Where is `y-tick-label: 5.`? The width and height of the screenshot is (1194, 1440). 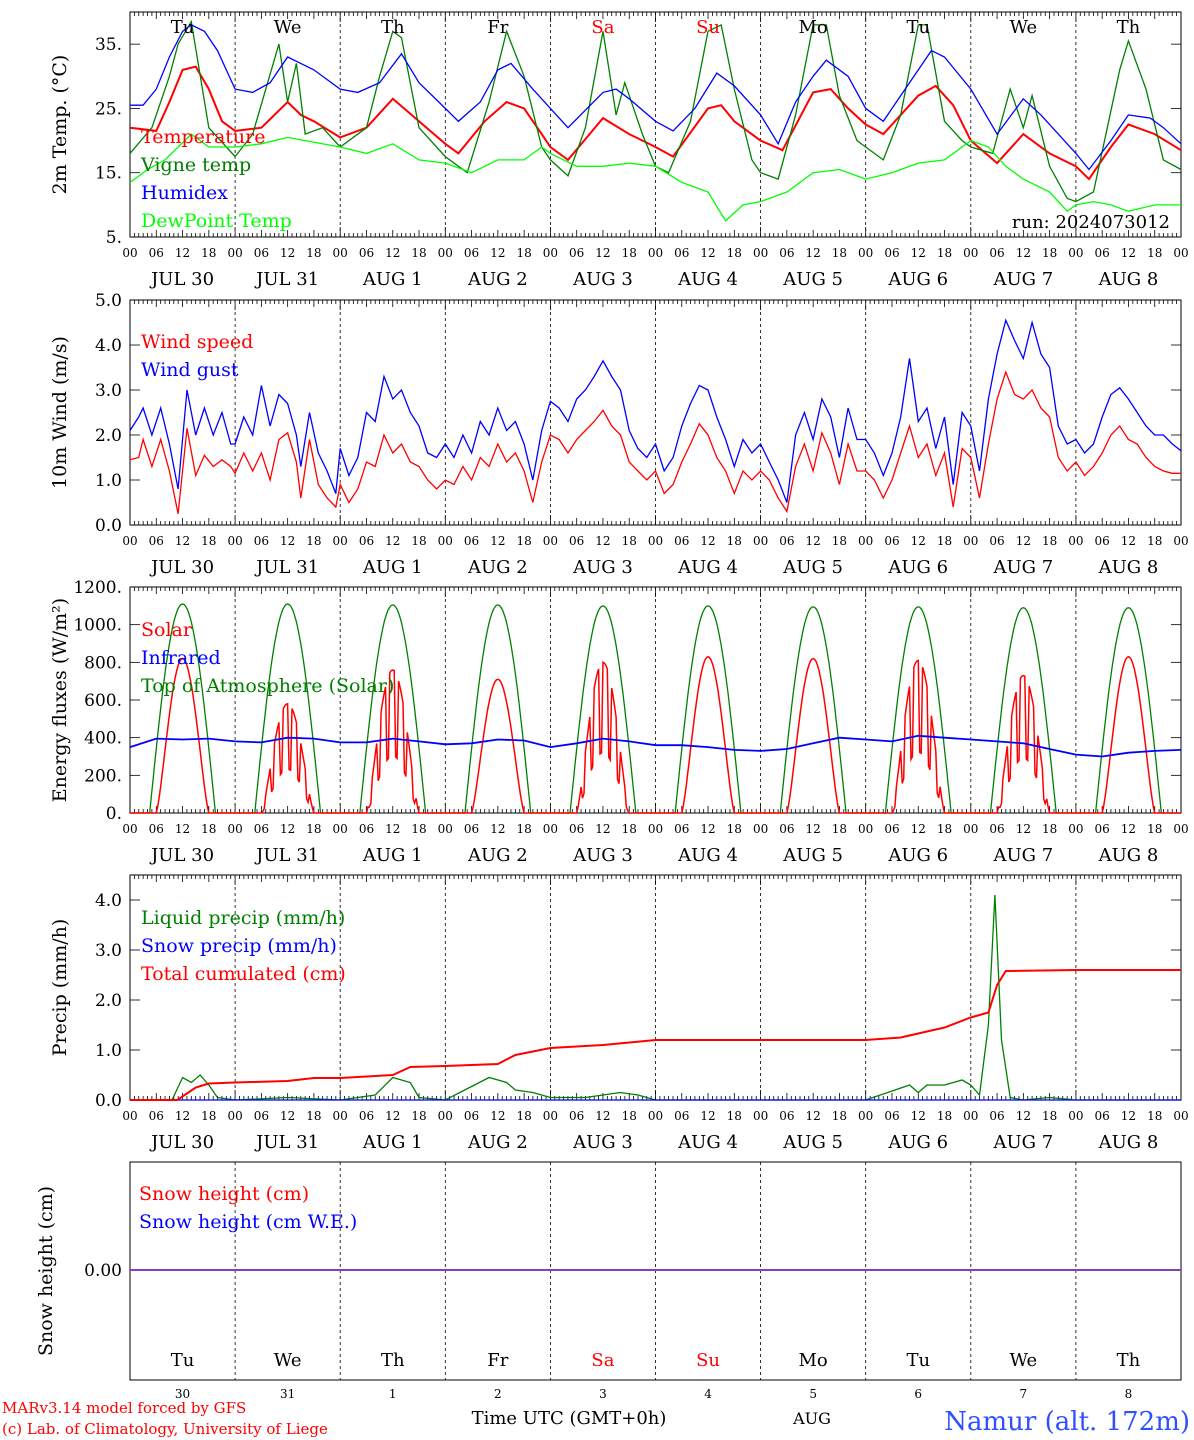
y-tick-label: 5. is located at coordinates (114, 238).